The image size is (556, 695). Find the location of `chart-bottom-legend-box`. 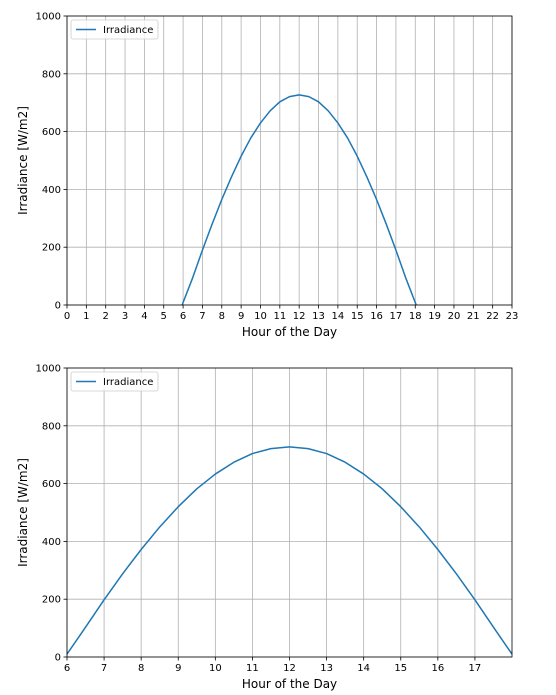

chart-bottom-legend-box is located at coordinates (114, 381).